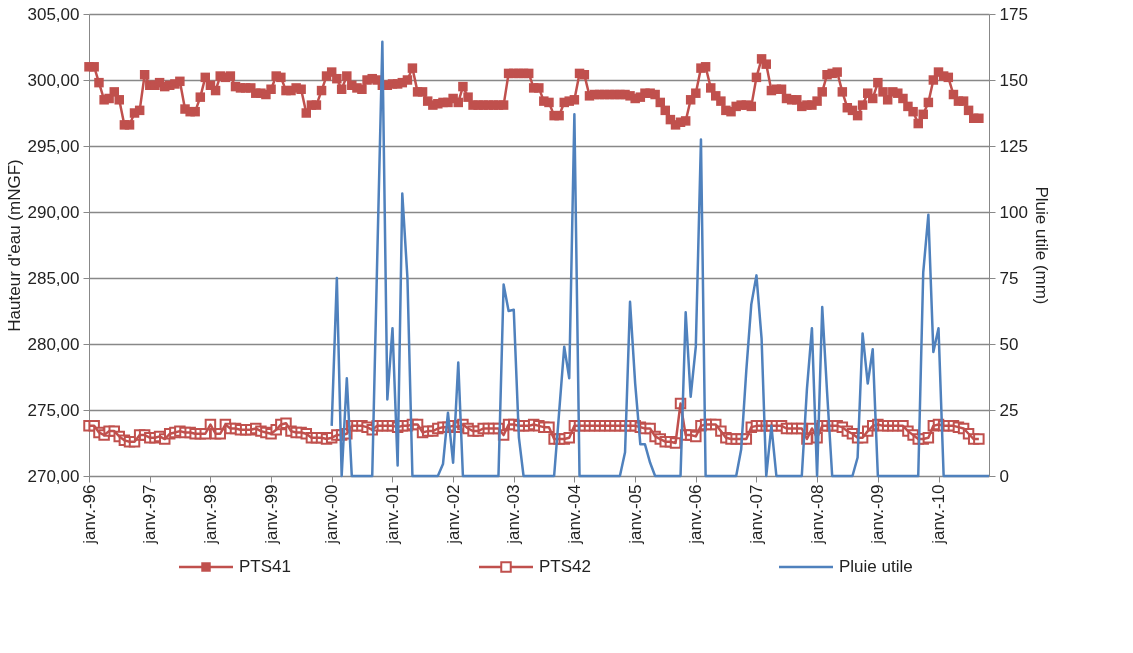 The image size is (1133, 653). Describe the element at coordinates (817, 514) in the screenshot. I see `x-tick-label: janv.-08` at that location.